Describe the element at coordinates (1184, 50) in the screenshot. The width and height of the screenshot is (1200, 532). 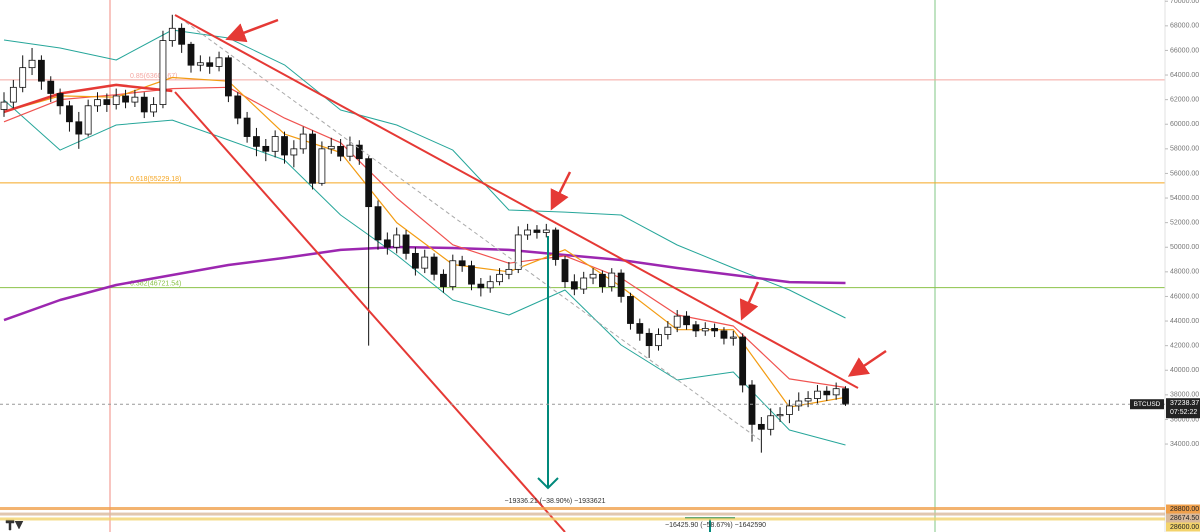
I see `y-tick-label: 66000.00` at that location.